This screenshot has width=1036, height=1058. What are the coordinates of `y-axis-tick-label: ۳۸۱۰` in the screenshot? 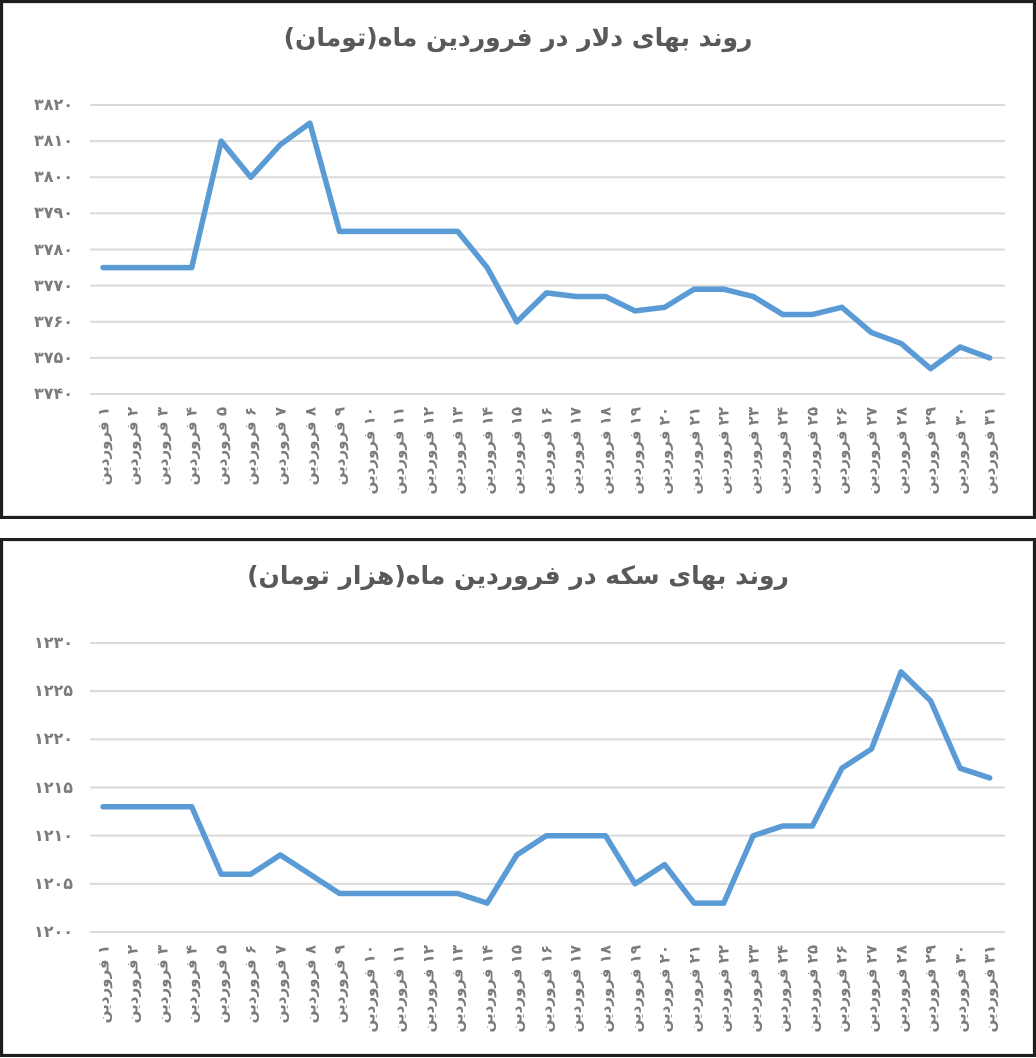 It's located at (53, 141).